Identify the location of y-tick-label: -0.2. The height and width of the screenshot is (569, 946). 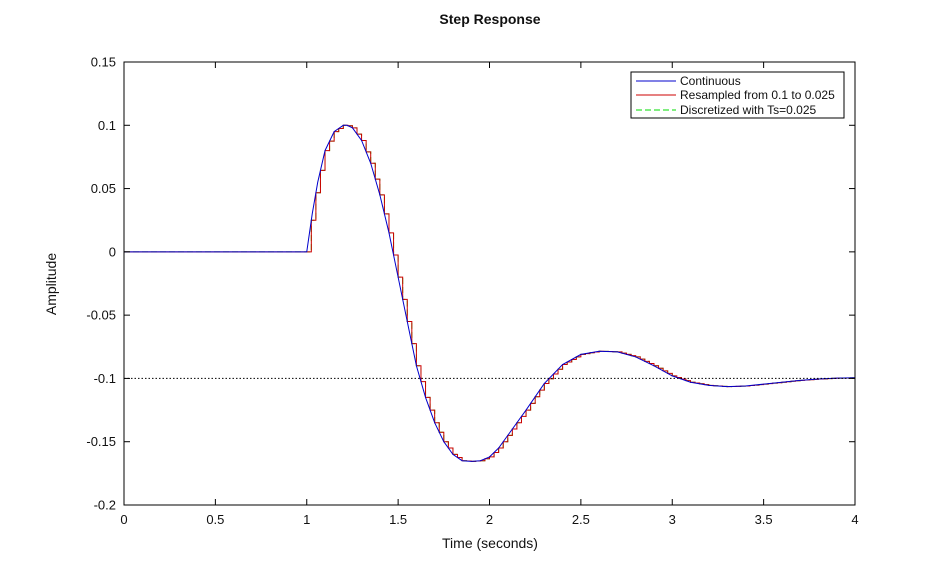
(105, 505).